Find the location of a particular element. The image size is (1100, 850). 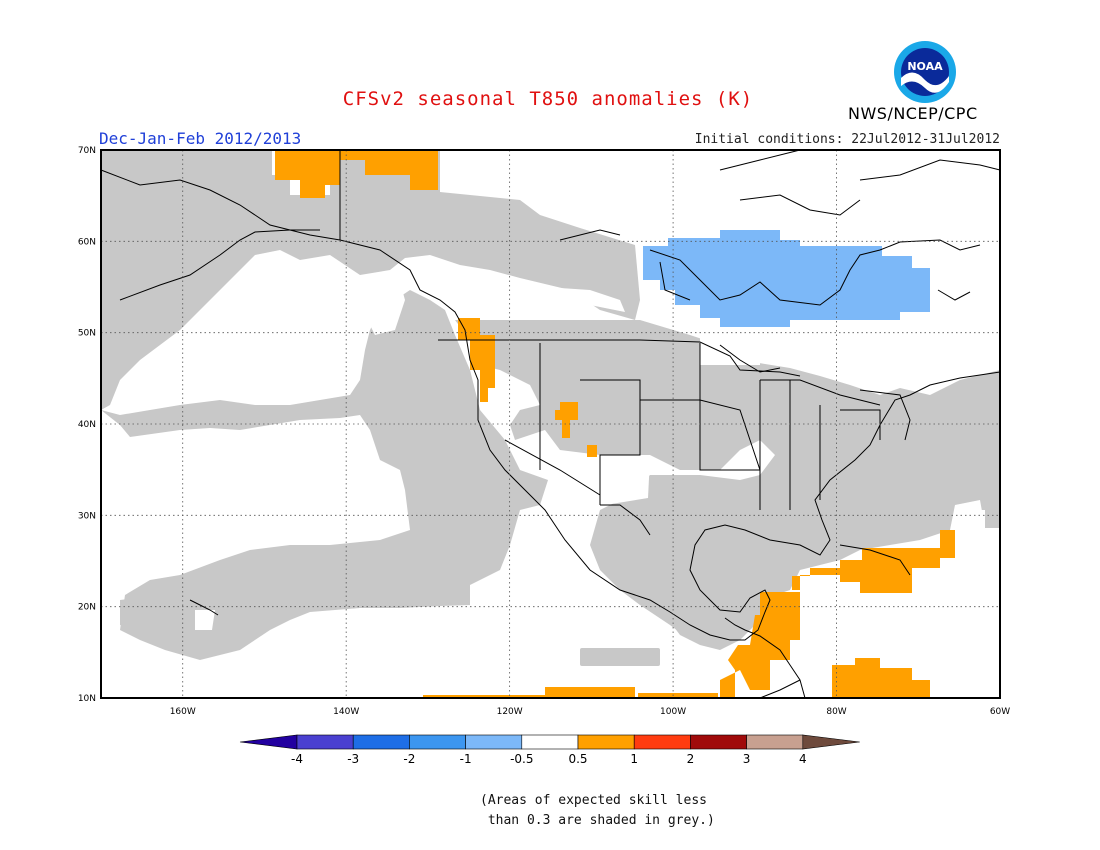

latitude-labels: 70N 60N 50N 40N 30N 20N 10N is located at coordinates (87, 425).